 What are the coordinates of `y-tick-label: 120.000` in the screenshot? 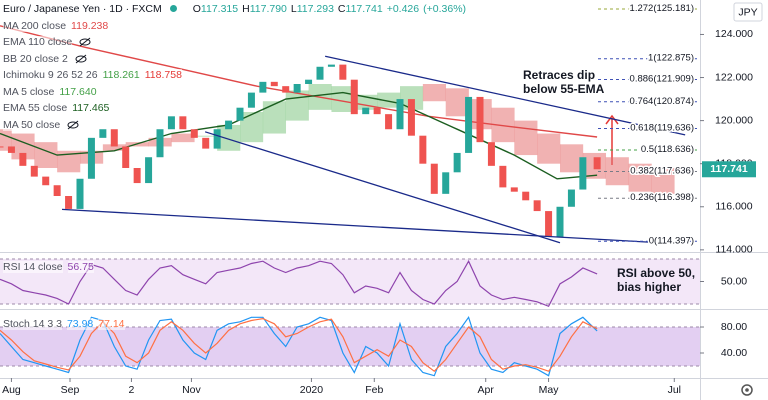 It's located at (734, 120).